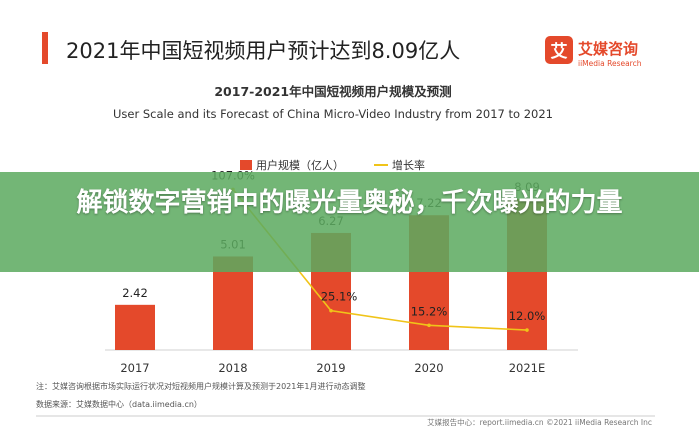 This screenshot has height=447, width=699. Describe the element at coordinates (246, 165) in the screenshot. I see `legend-bar-swatch` at that location.